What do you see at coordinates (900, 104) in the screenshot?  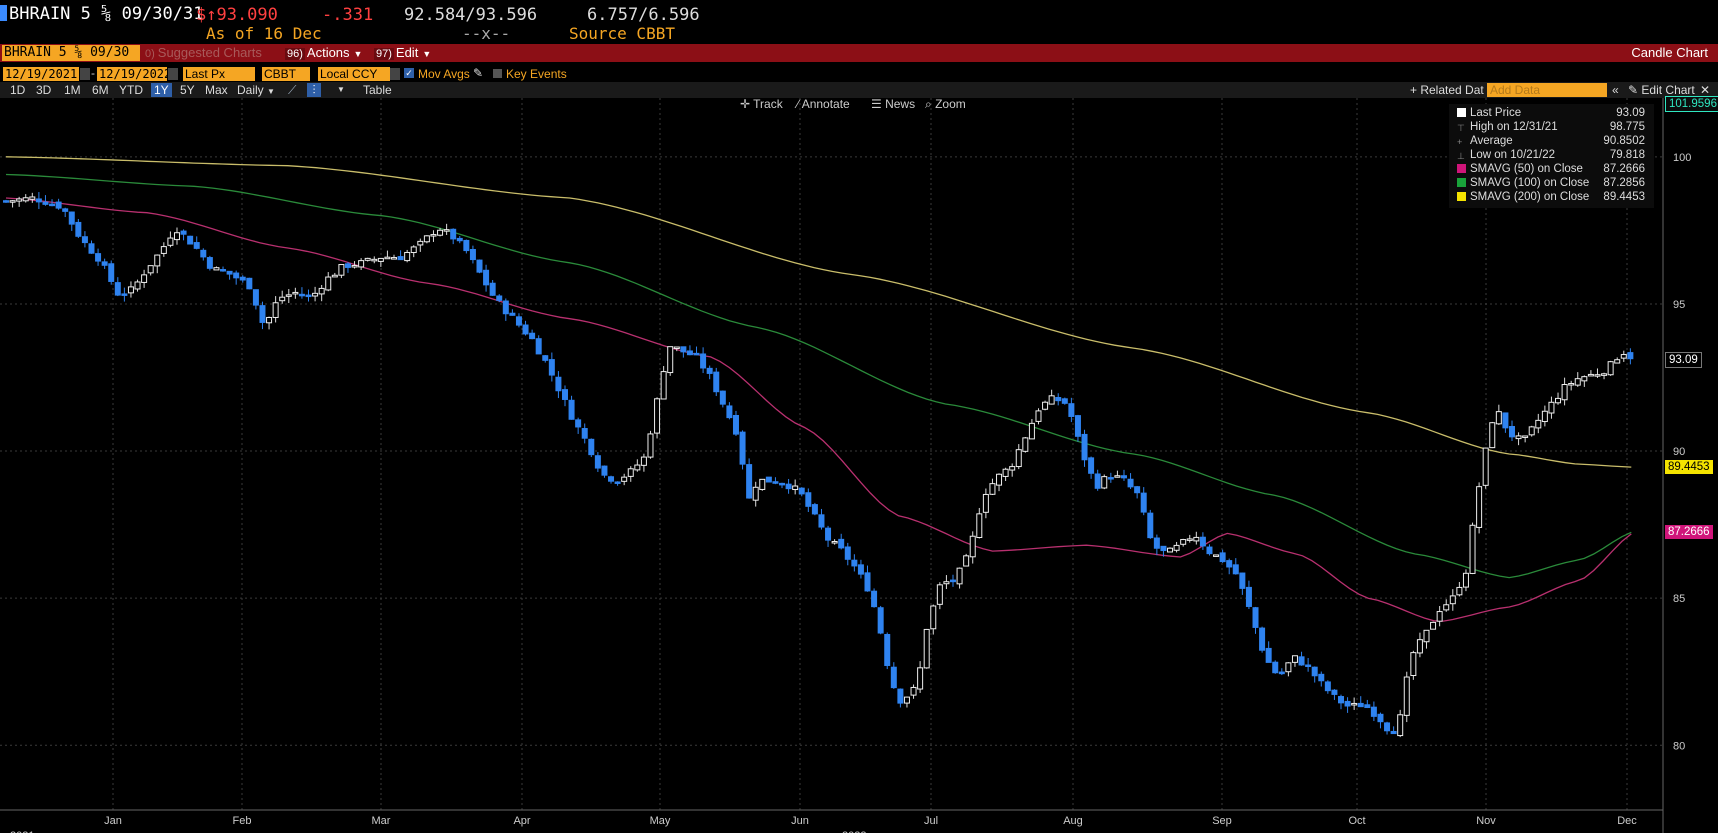 I see `news-label: News` at bounding box center [900, 104].